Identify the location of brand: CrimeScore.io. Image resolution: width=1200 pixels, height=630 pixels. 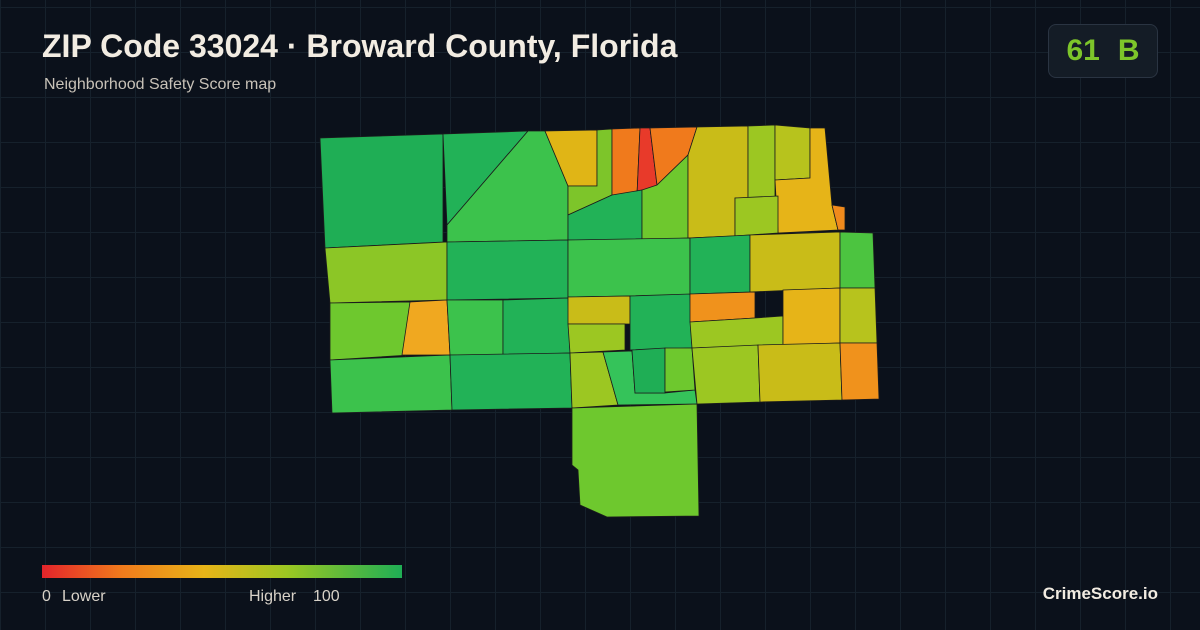
(1100, 593).